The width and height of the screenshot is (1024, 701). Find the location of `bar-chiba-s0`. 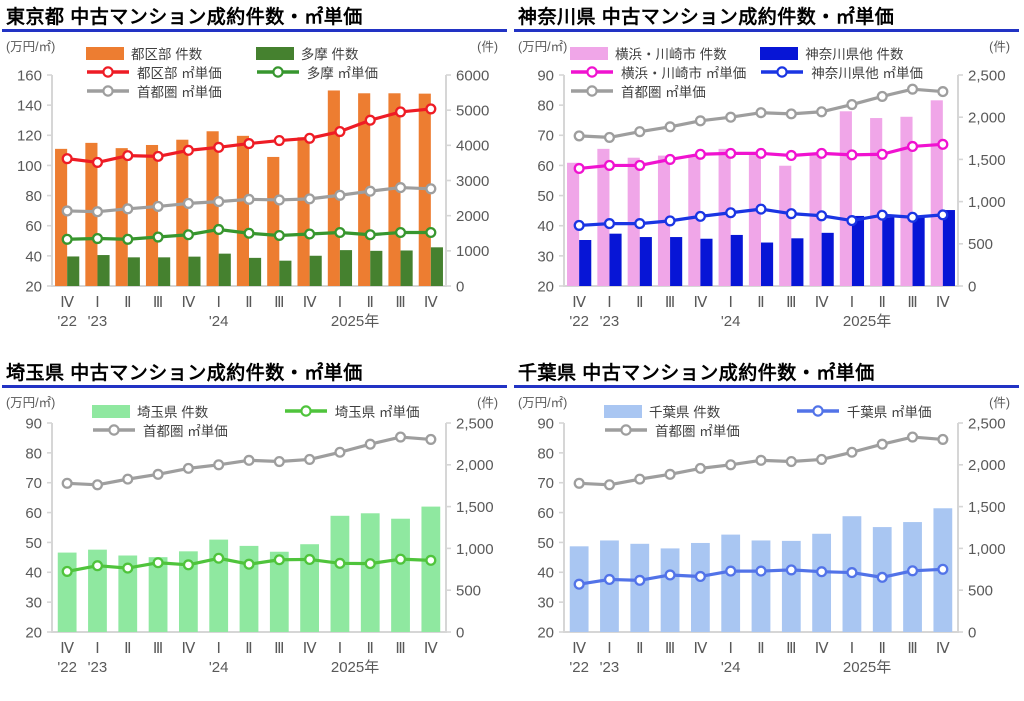

bar-chiba-s0 is located at coordinates (912, 577).